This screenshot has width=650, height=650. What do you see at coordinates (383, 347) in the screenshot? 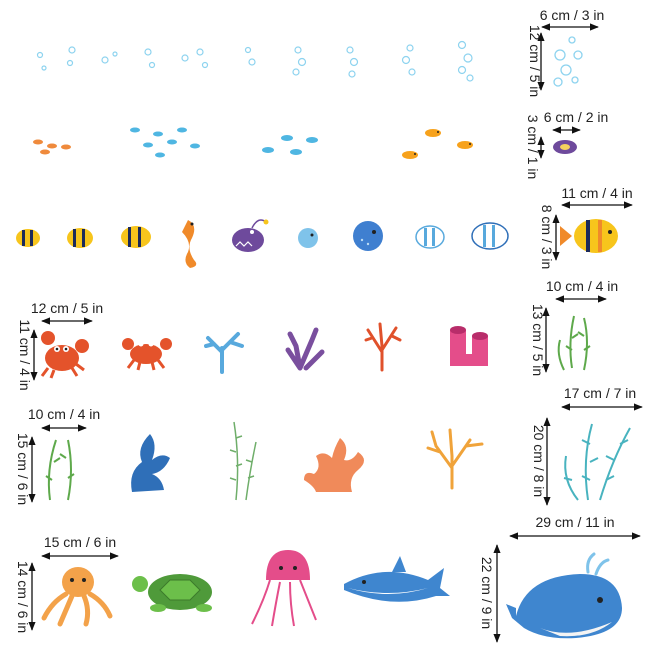
I see `coral-red` at bounding box center [383, 347].